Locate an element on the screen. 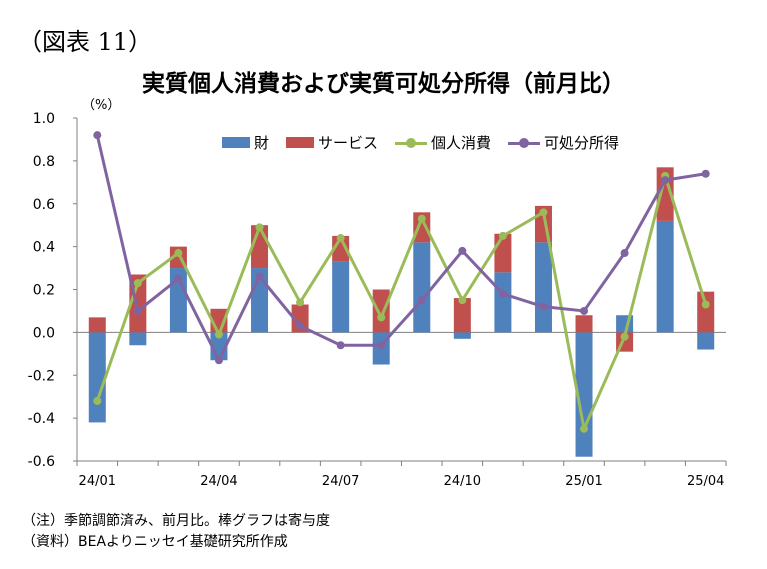  y-tick-label: 0.6 is located at coordinates (44, 205).